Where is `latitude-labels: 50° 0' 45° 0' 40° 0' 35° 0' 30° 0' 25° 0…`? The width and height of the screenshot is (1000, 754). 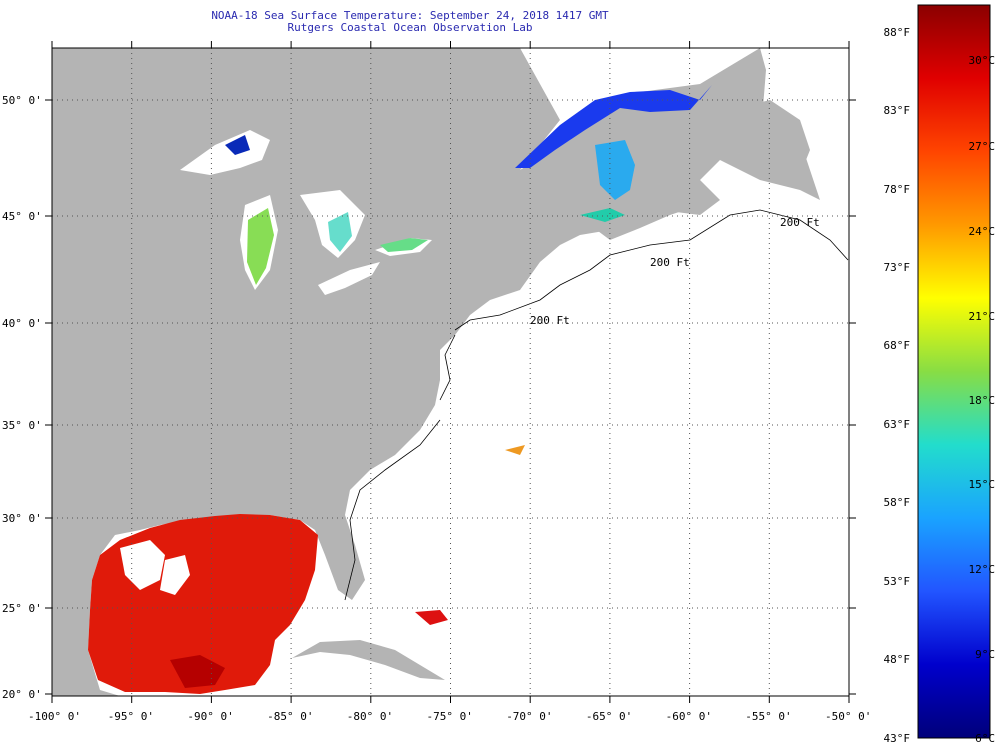
latitude-labels: 50° 0' 45° 0' 40° 0' 35° 0' 30° 0' 25° 0… is located at coordinates (22, 397).